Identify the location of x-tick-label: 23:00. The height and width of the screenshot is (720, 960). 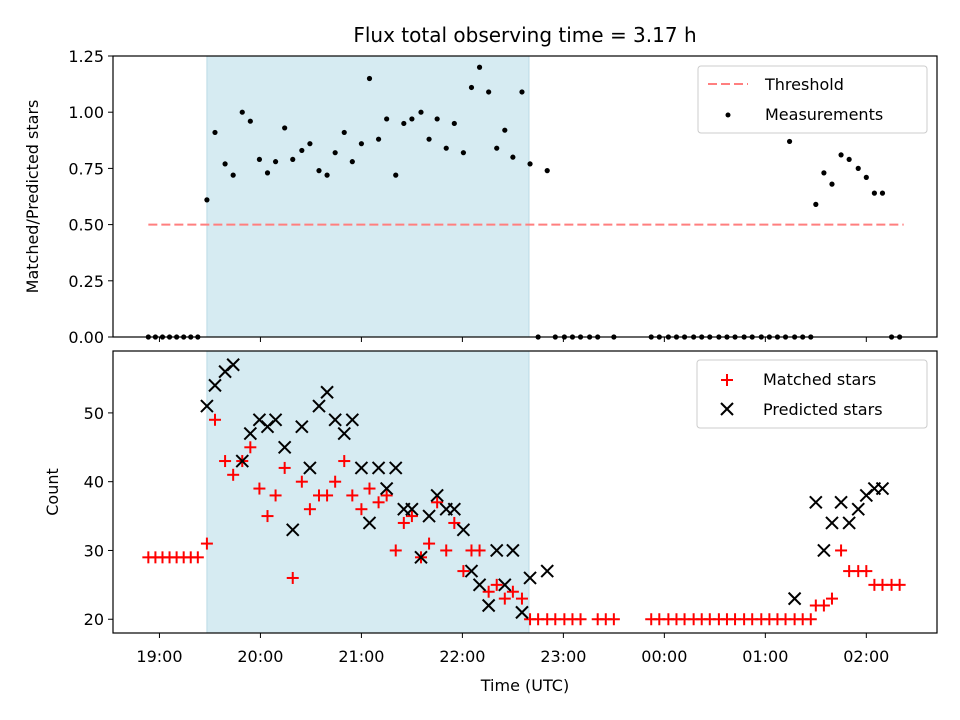
(563, 656).